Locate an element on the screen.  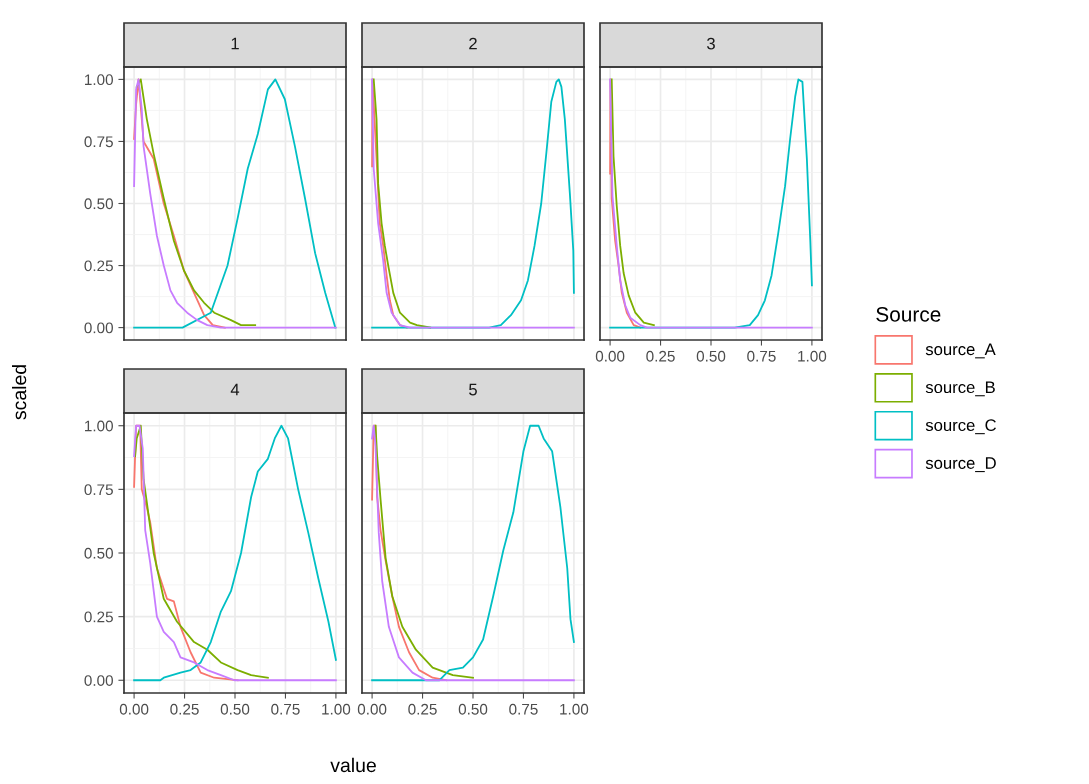
legend-label: source_A is located at coordinates (960, 351).